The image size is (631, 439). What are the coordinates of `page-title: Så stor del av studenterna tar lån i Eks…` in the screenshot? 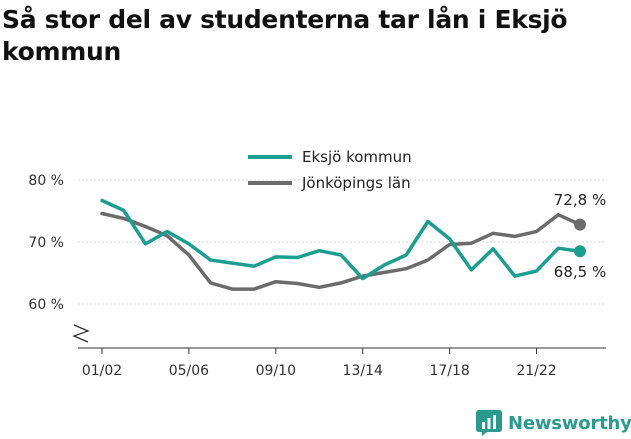 It's located at (285, 35).